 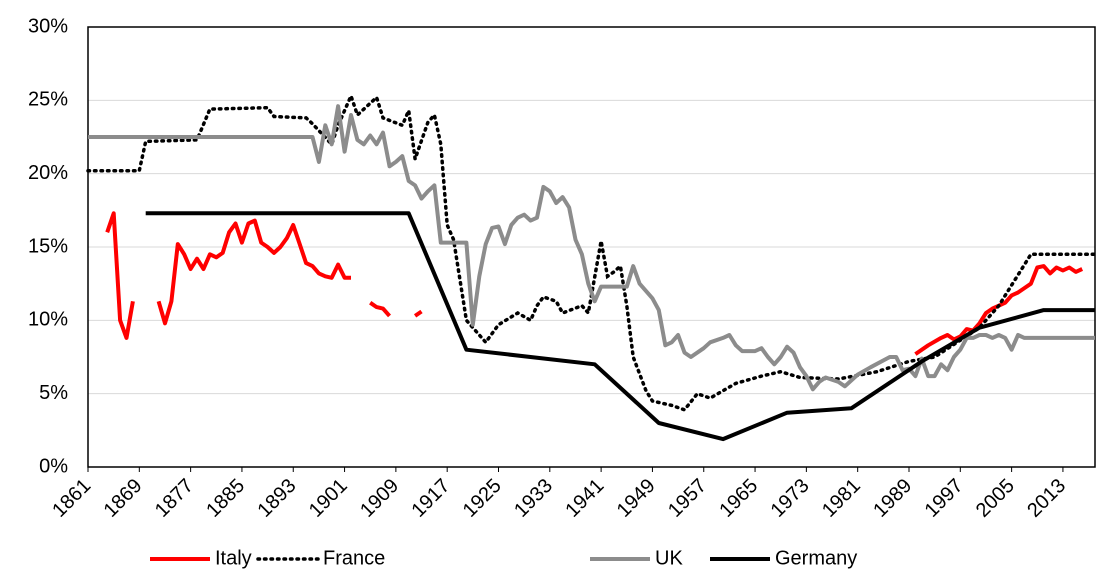 What do you see at coordinates (1046, 498) in the screenshot?
I see `x-tick-label: 2013` at bounding box center [1046, 498].